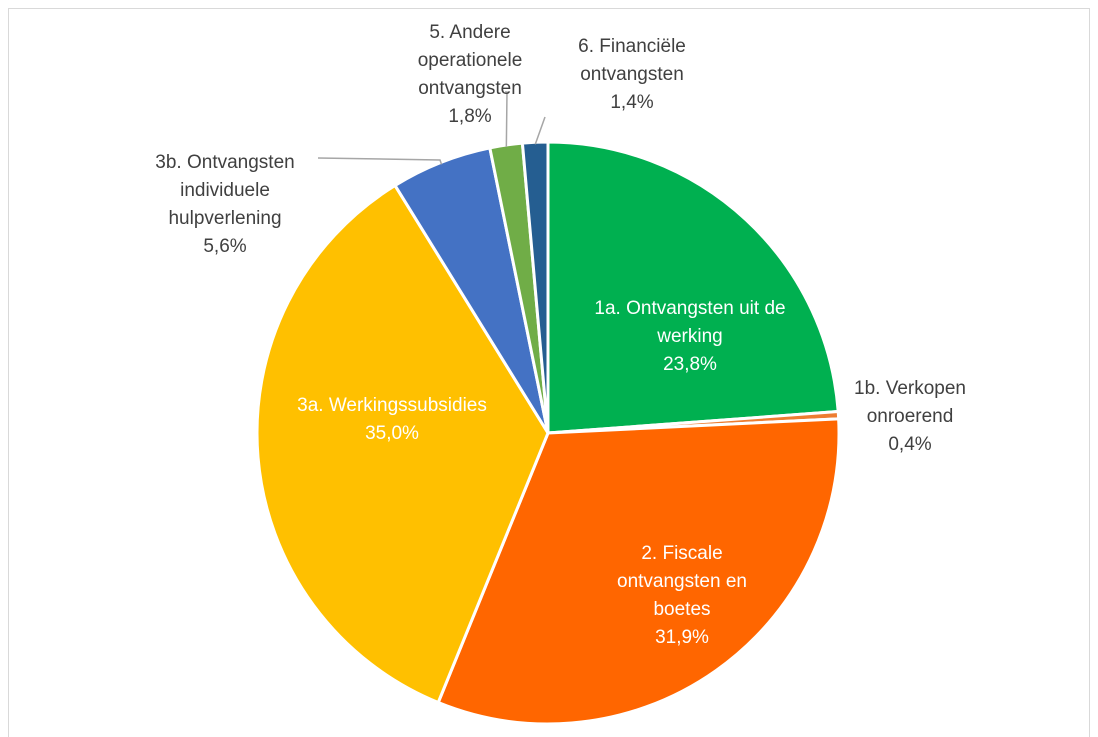 The height and width of the screenshot is (737, 1098). I want to click on category-label: 3a. Werkingssubsidies, so click(392, 405).